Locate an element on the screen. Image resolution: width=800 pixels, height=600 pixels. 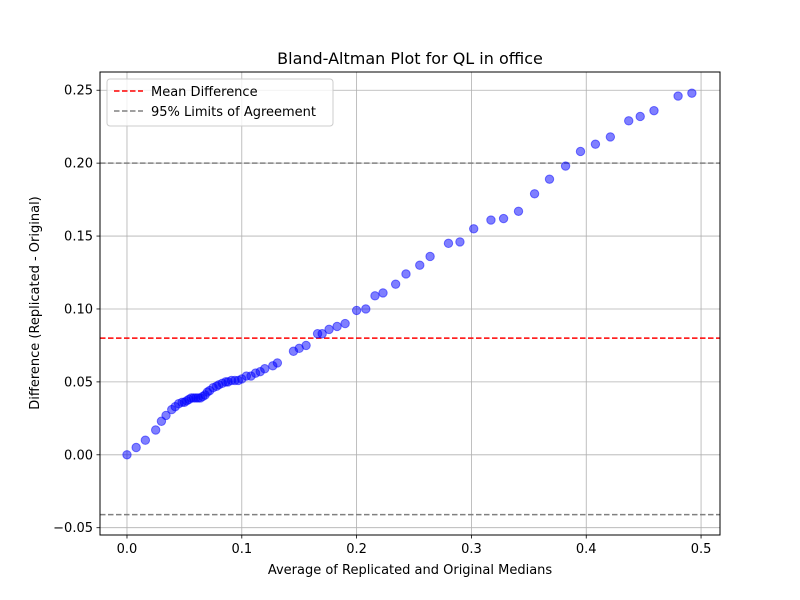
legend-limits-of-agreement-label: 95% Limits of Agreement is located at coordinates (233, 112).